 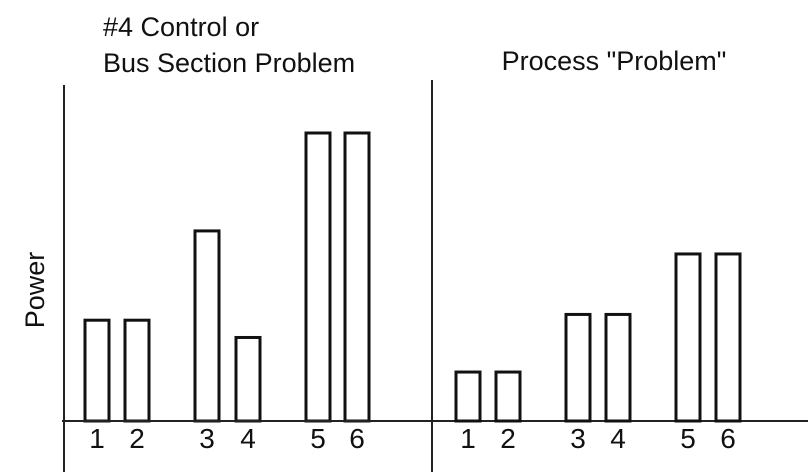 What do you see at coordinates (728, 438) in the screenshot?
I see `tick-label-panel2-6: 6` at bounding box center [728, 438].